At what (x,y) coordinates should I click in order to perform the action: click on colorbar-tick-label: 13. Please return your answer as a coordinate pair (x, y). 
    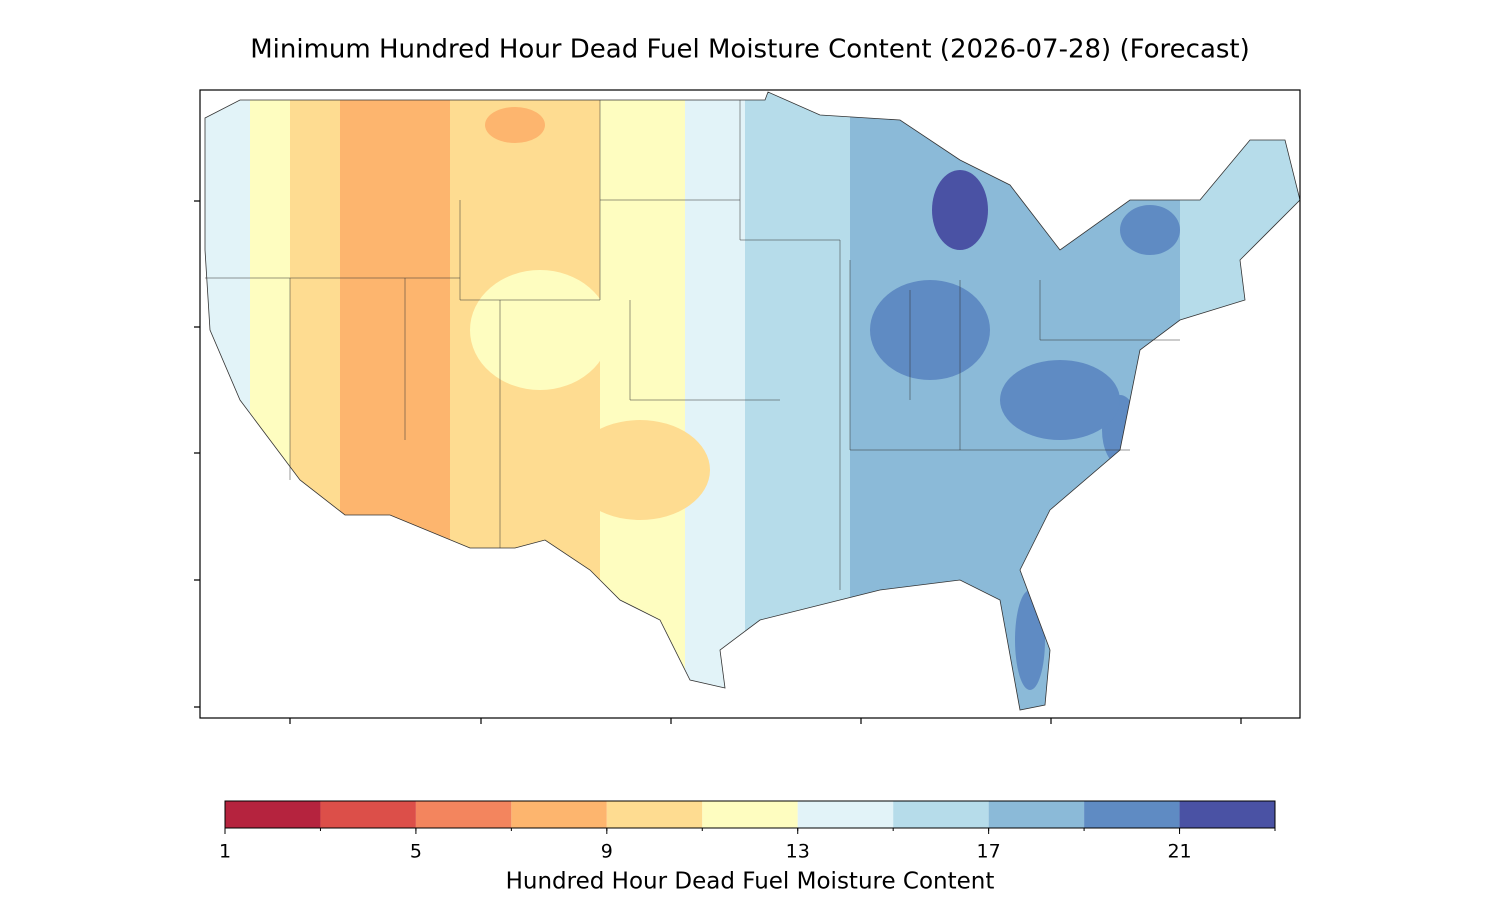
    Looking at the image, I should click on (798, 852).